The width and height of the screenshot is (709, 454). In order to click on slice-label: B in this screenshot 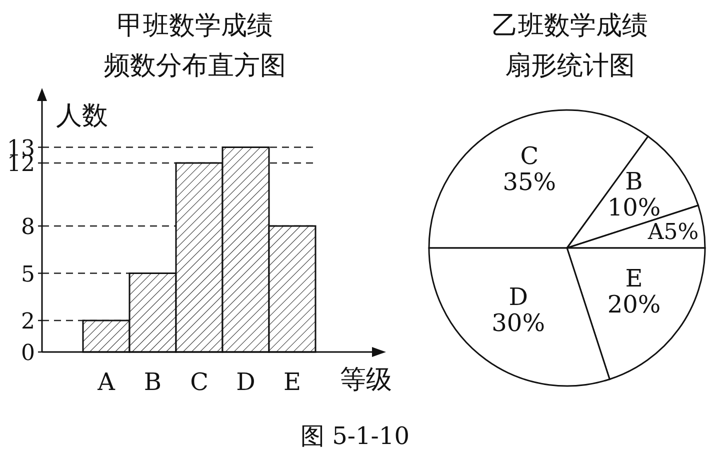, I will do `click(634, 181)`.